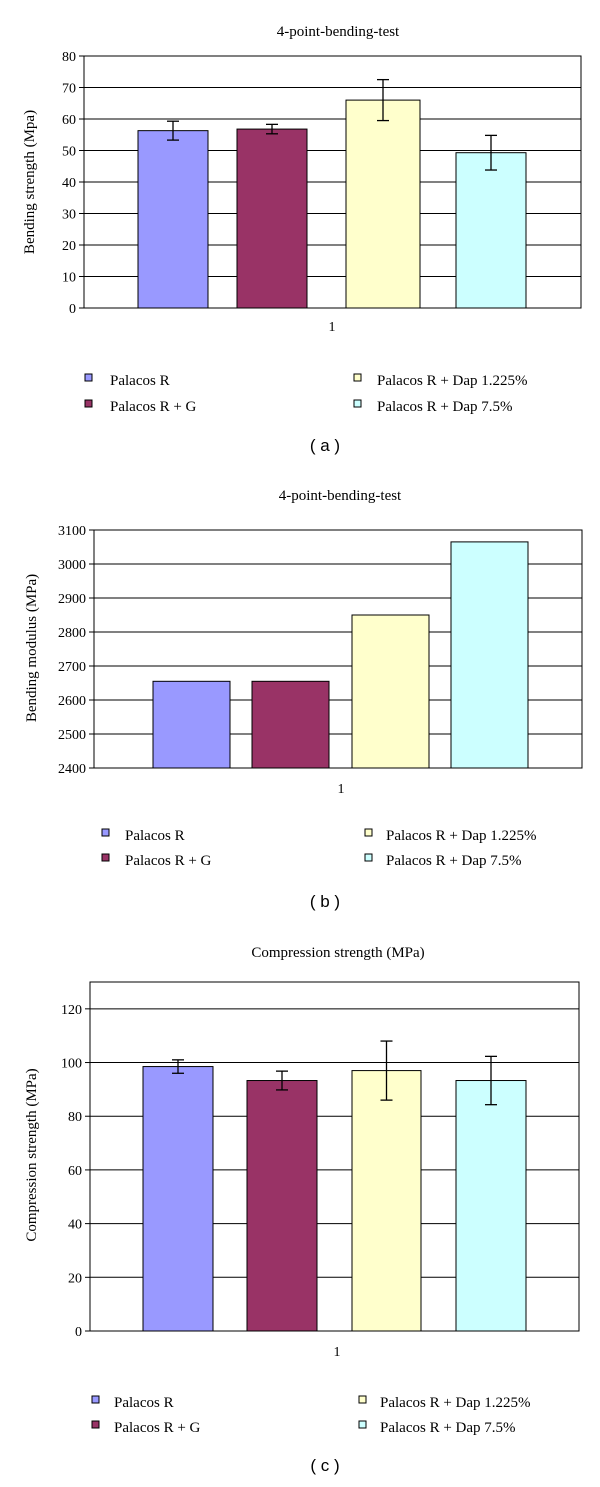 This screenshot has width=600, height=1487. I want to click on y-tick-label: 2800, so click(72, 633).